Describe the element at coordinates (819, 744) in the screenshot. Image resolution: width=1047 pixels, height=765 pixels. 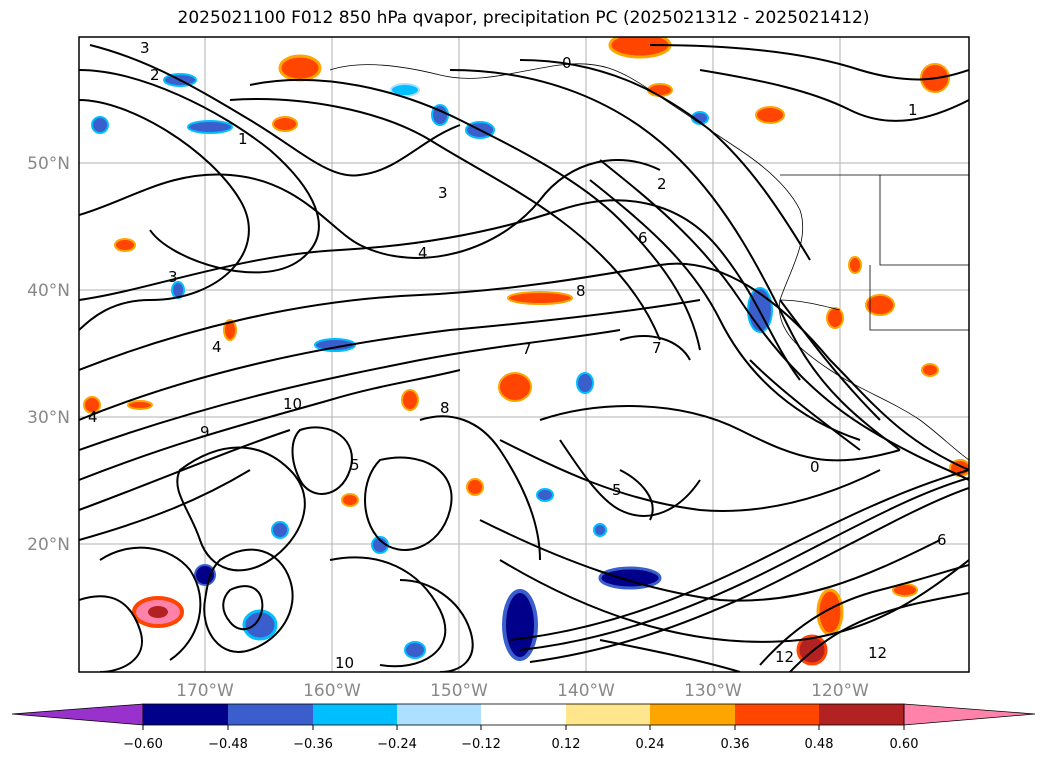
I see `colorbar-tick-label: 0.48` at that location.